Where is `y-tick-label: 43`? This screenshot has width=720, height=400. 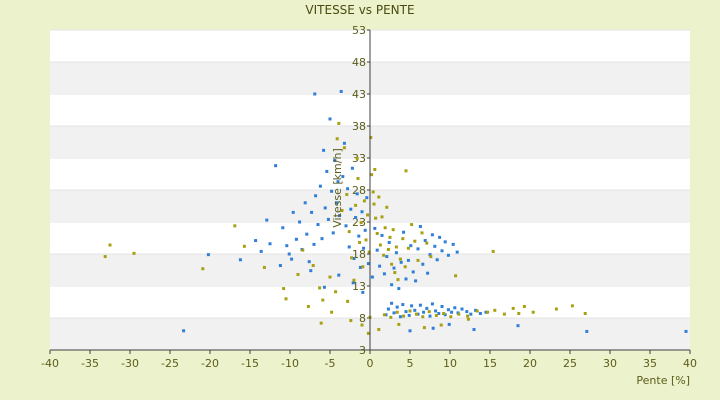 y-tick-label: 43 is located at coordinates (359, 94).